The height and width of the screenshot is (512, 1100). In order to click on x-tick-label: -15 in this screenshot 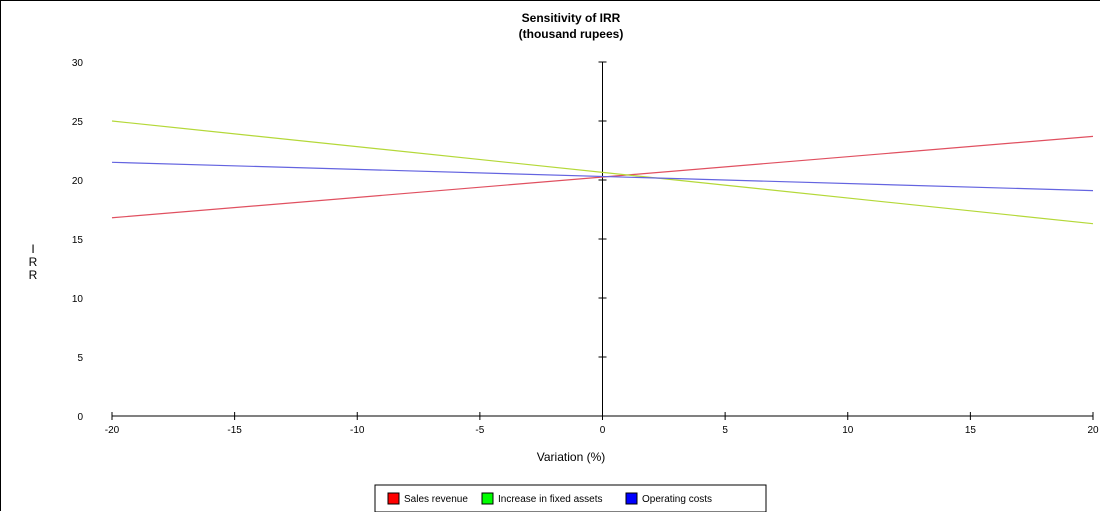, I will do `click(234, 430)`.